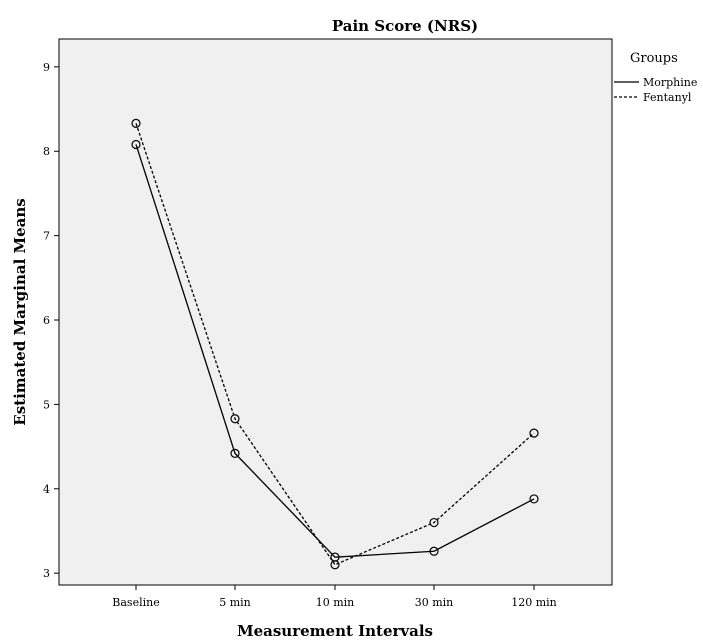 This screenshot has width=703, height=643. What do you see at coordinates (46, 573) in the screenshot?
I see `y-tick-label: 3` at bounding box center [46, 573].